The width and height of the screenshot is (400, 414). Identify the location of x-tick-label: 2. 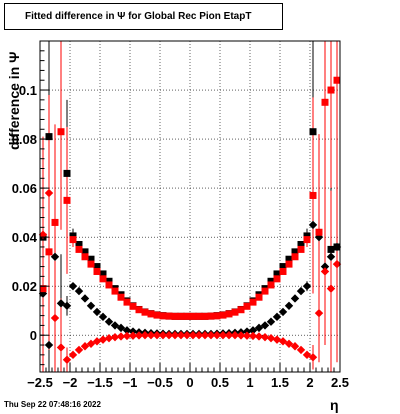
(309, 382).